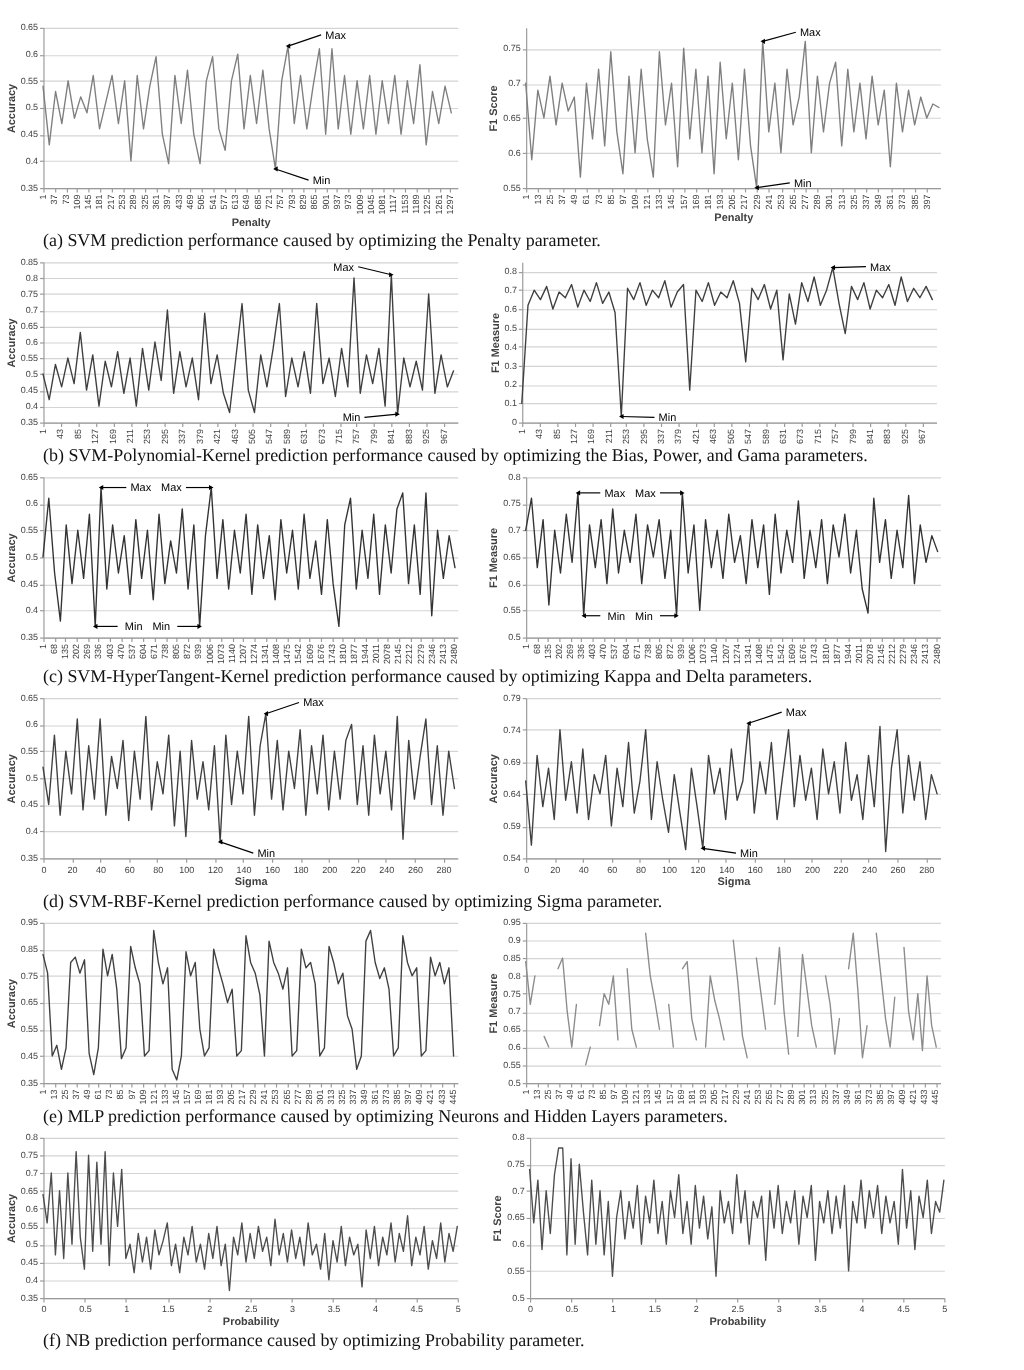  I want to click on text: (e) MLP prediction performance caused by optimizing Neurons and Hidden Layers parameters., so click(385, 1115).